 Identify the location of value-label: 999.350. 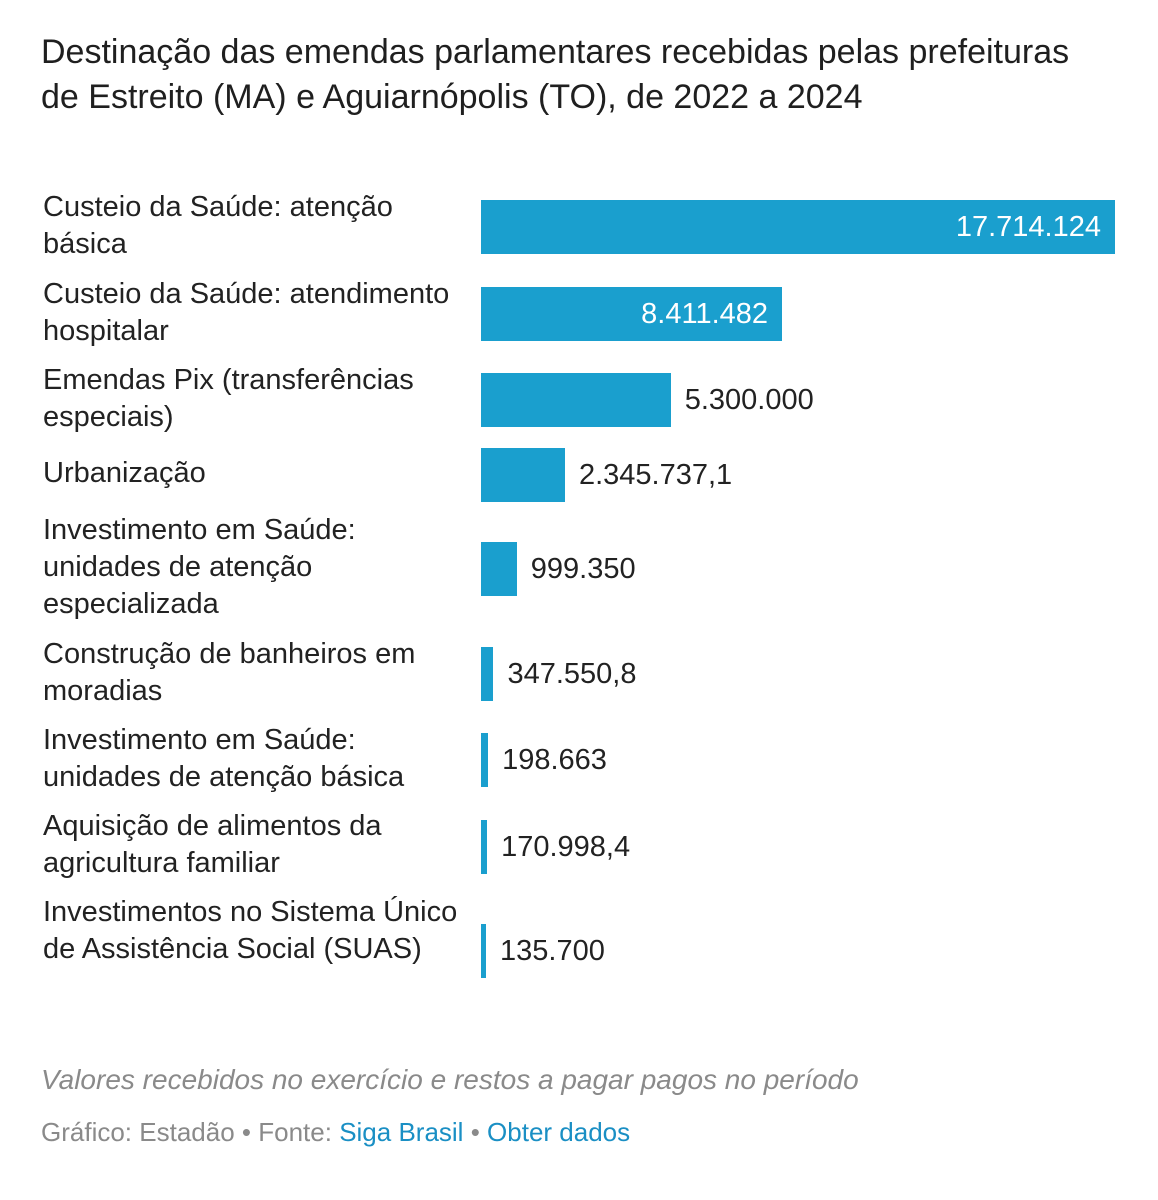
(583, 569).